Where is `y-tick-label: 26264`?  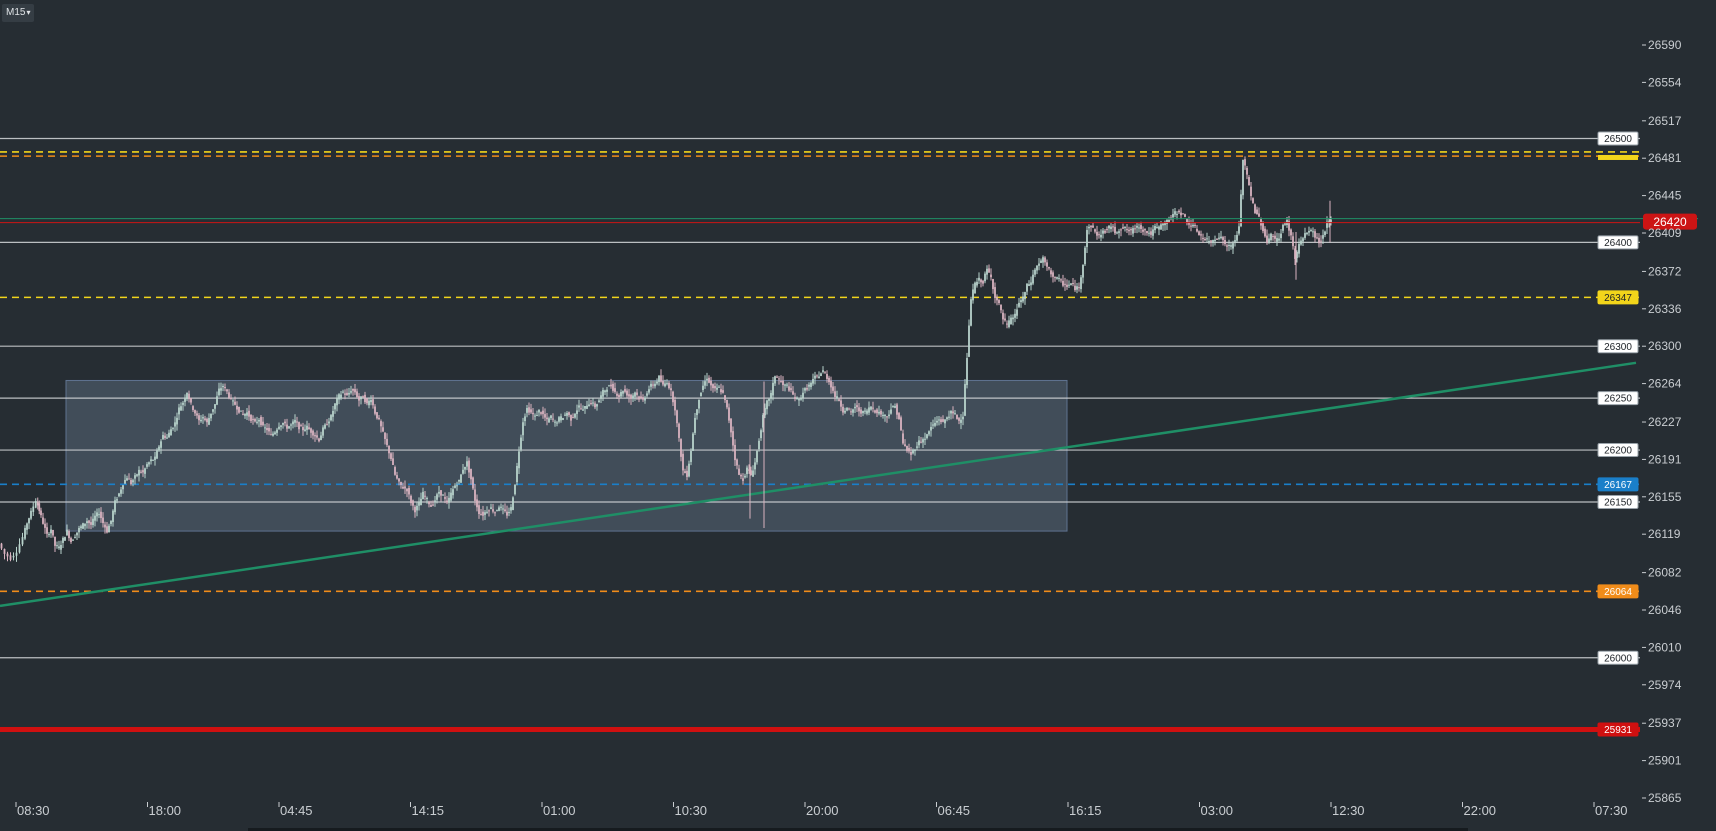 y-tick-label: 26264 is located at coordinates (1665, 384).